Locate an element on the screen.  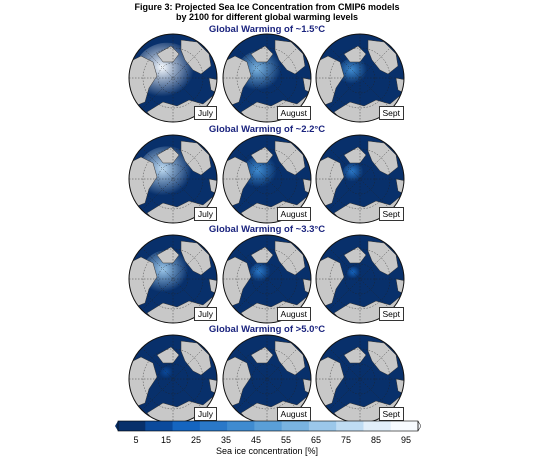
colorbar-tick-label: 35 is located at coordinates (226, 440).